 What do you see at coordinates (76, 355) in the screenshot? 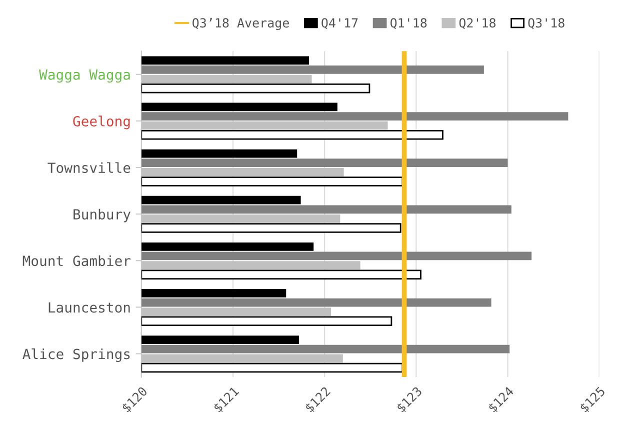
I see `y-tick-label: Alice Springs` at bounding box center [76, 355].